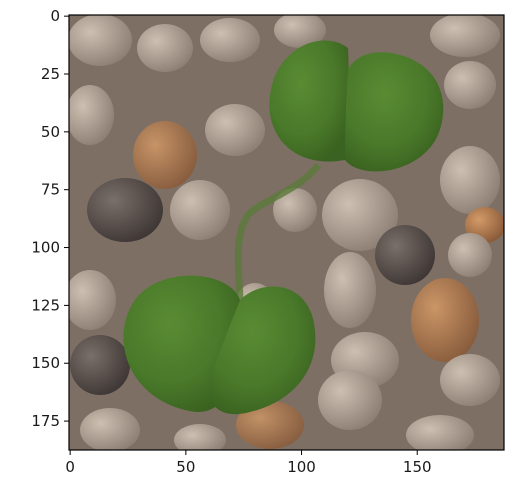 Image resolution: width=524 pixels, height=490 pixels. Describe the element at coordinates (50, 218) in the screenshot. I see `y-axis: 0 25 50 75 100 125 150 175` at that location.